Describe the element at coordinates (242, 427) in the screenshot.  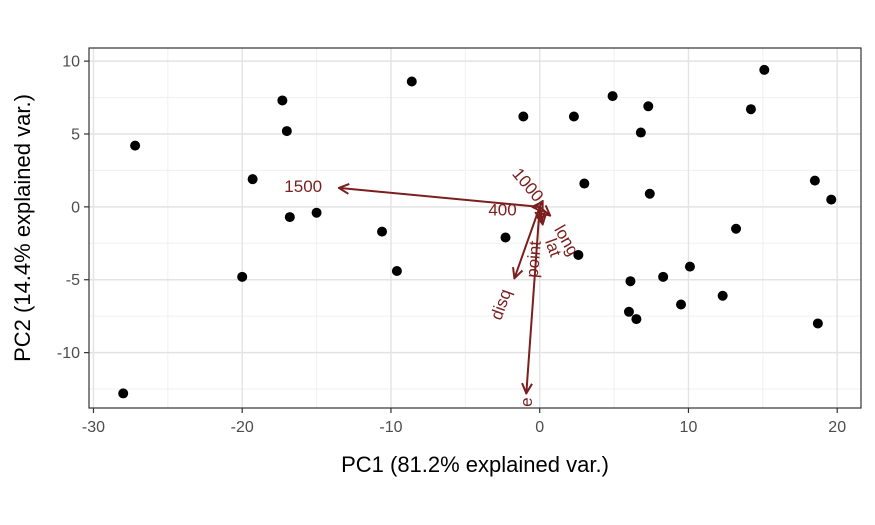
I see `x-tick-label: -20` at that location.